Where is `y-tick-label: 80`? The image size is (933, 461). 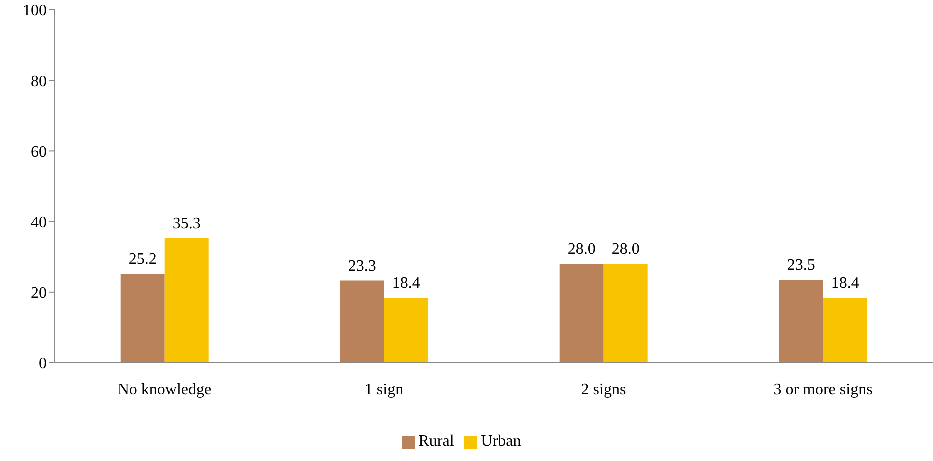 y-tick-label: 80 is located at coordinates (39, 81).